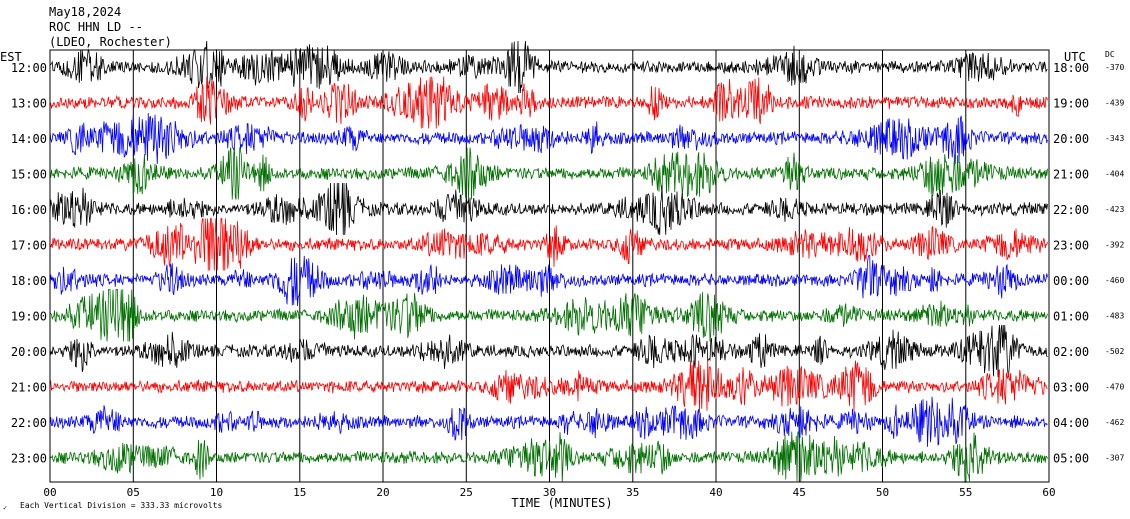 The image size is (1130, 519). What do you see at coordinates (715, 492) in the screenshot?
I see `x-tick-label: 40` at bounding box center [715, 492].